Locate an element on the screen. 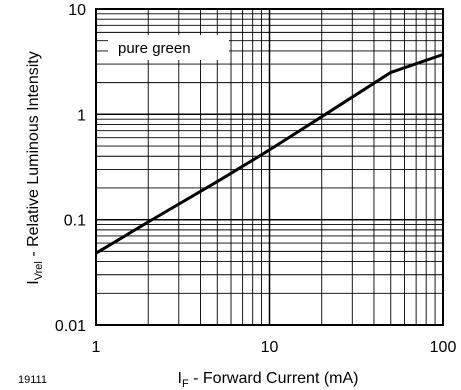  y-tick-labels: 0.01 0.1 1 10 is located at coordinates (70, 168).